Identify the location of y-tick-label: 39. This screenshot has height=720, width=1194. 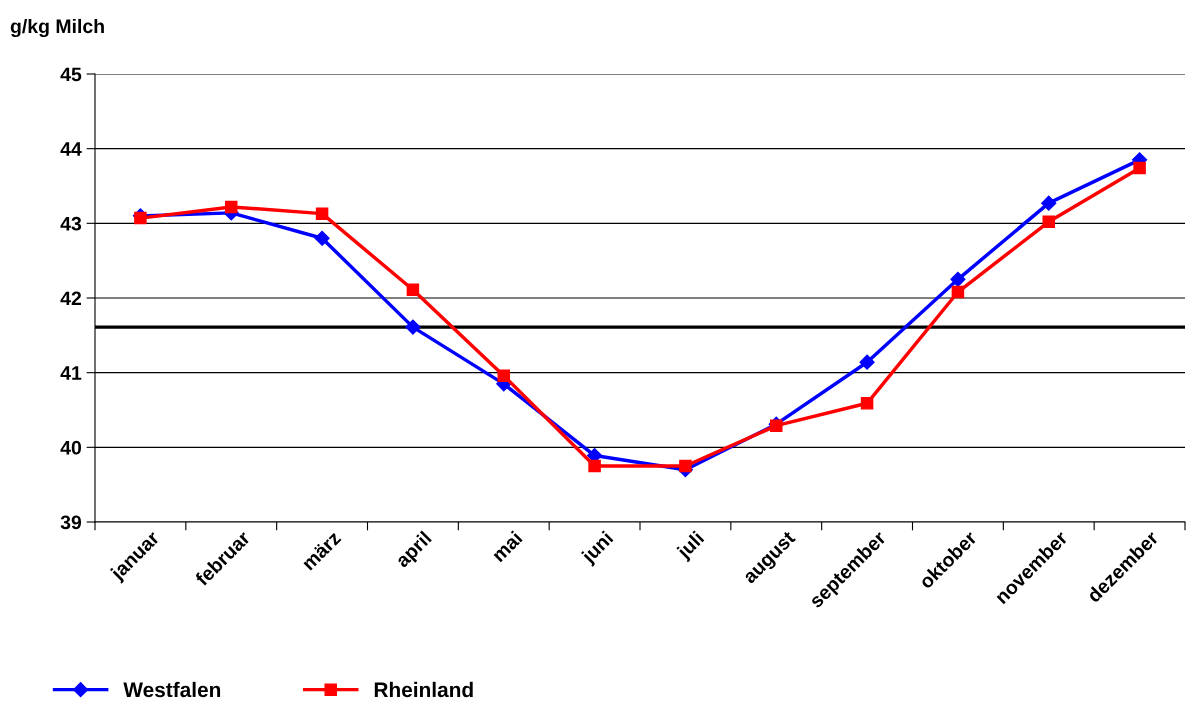
(71, 522).